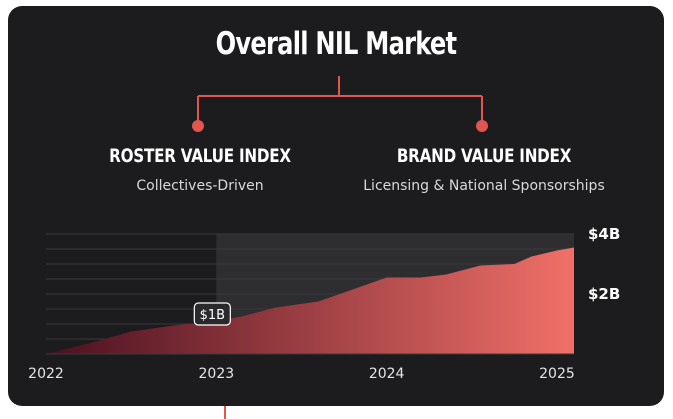  I want to click on y-tick-labels: $4B $2B, so click(604, 264).